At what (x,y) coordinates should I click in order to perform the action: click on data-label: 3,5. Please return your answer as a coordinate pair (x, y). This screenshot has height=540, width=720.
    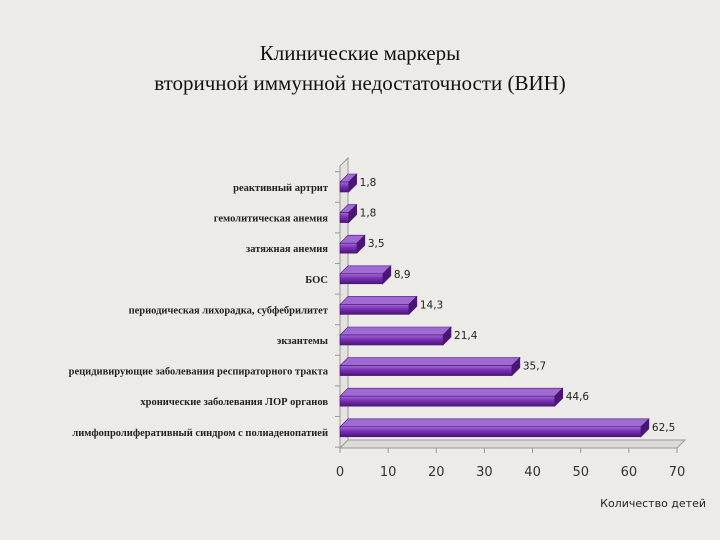
    Looking at the image, I should click on (376, 244).